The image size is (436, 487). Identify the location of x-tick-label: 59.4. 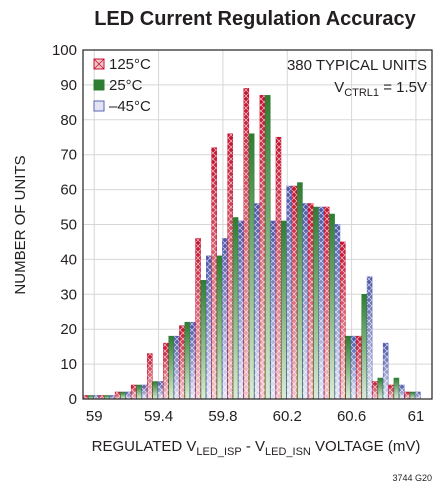
(158, 416).